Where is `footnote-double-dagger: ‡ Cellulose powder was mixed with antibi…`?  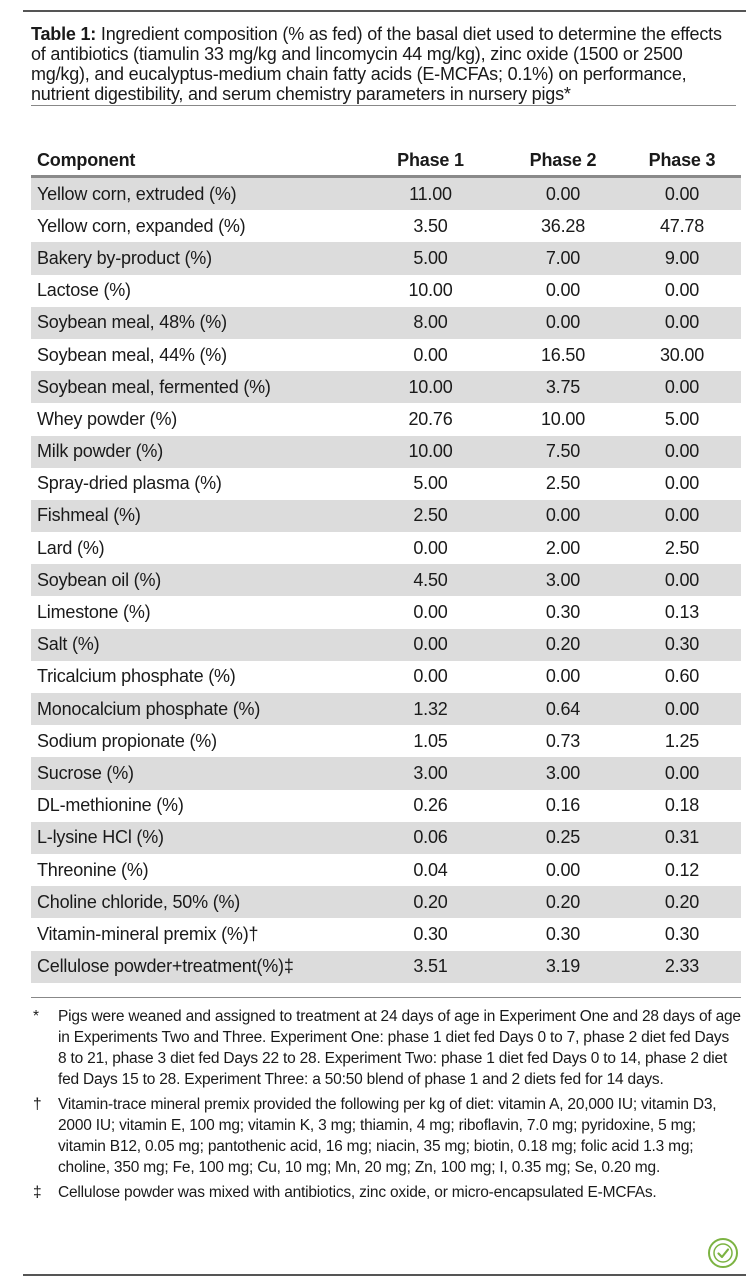
footnote-double-dagger: ‡ Cellulose powder was mixed with antibi… is located at coordinates (386, 1192).